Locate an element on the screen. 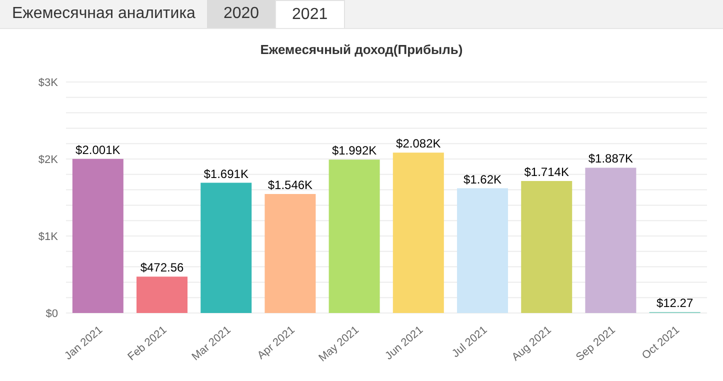  data-label: $472.56 is located at coordinates (162, 267).